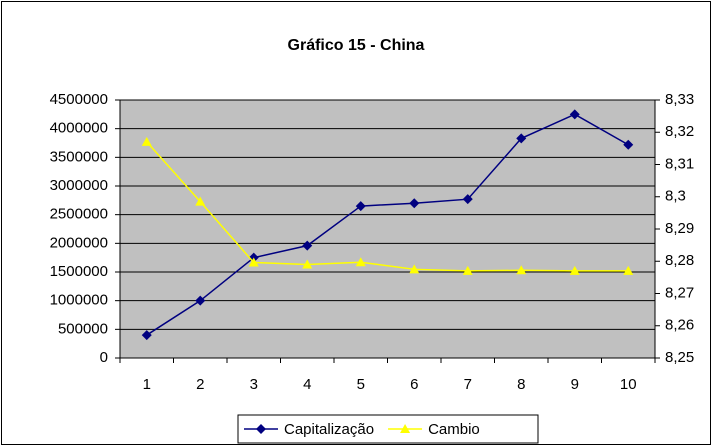 The image size is (713, 446). What do you see at coordinates (388, 429) in the screenshot?
I see `legend-box` at bounding box center [388, 429].